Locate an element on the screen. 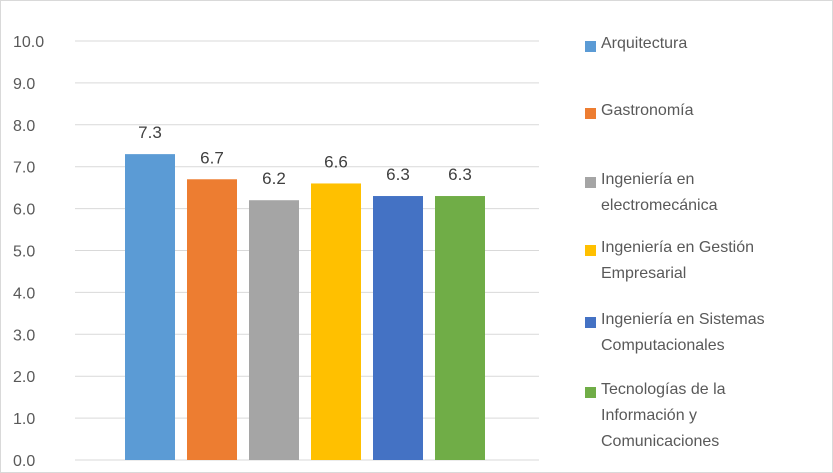 The image size is (833, 473). y-axis-ticks: 0.0 1.0 2.0 3.0 4.0 5.0 6.0 7.0 8.0 9.0 10.0 is located at coordinates (28, 252).